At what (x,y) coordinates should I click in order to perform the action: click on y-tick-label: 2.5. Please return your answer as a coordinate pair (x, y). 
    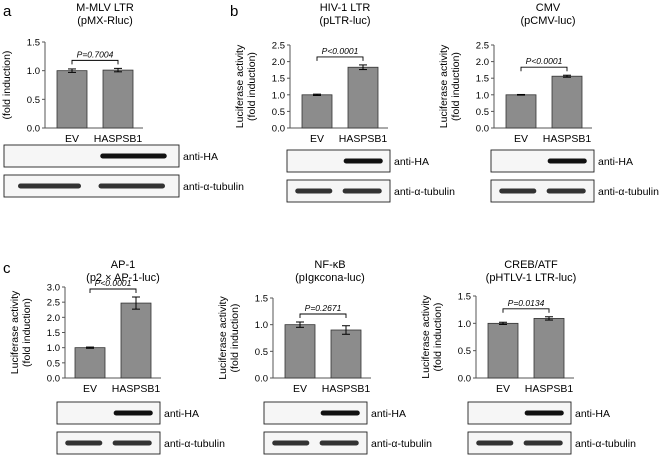
    Looking at the image, I should click on (482, 46).